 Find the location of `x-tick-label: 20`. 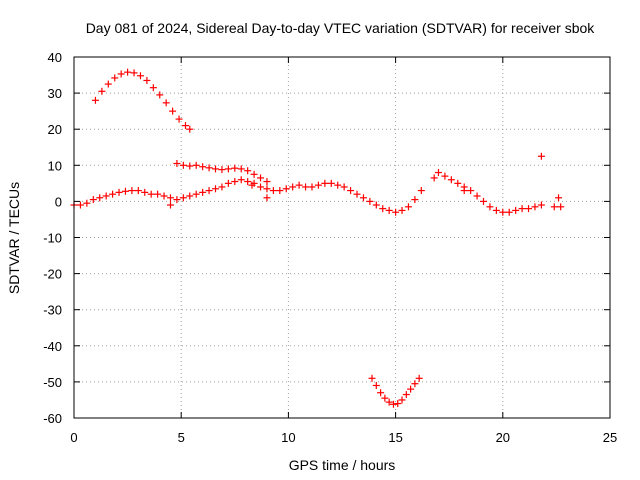

x-tick-label: 20 is located at coordinates (503, 437).